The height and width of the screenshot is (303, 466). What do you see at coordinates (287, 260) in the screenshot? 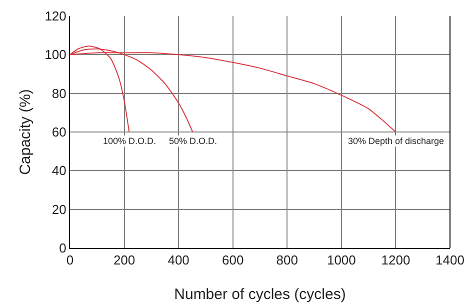
I see `x-tick-label: 800` at bounding box center [287, 260].